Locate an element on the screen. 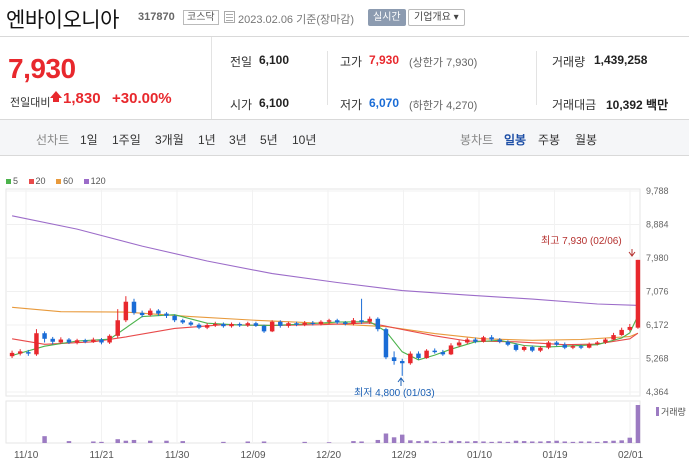  amount-value: 10,392 백만 is located at coordinates (637, 105).